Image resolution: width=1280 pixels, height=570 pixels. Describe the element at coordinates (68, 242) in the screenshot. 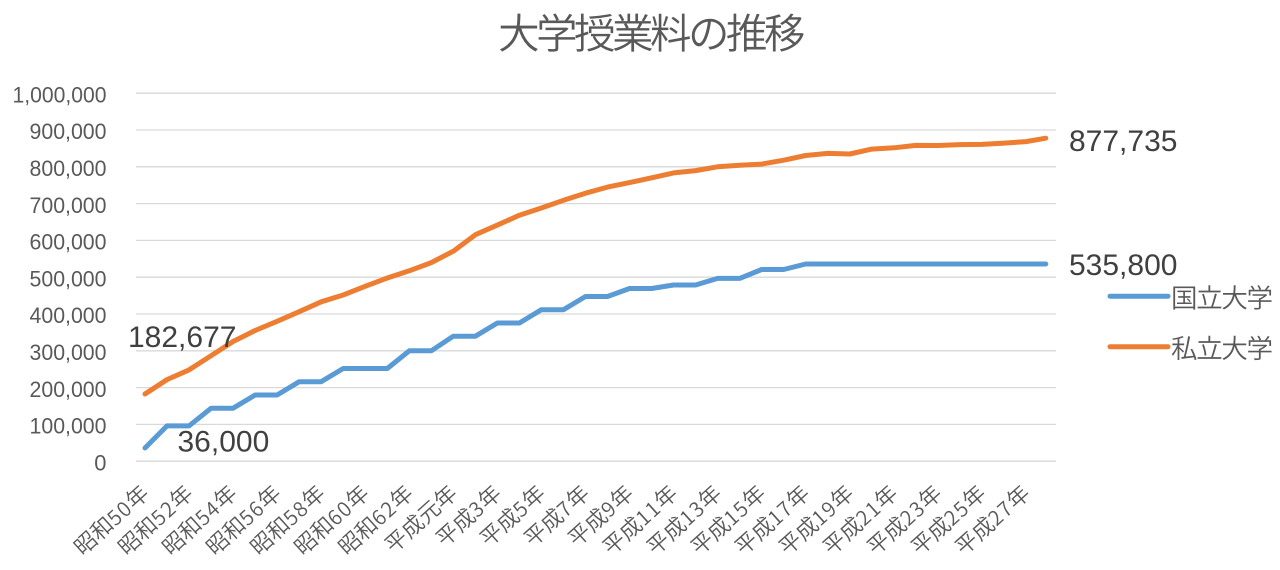

I see `svg-text: 600,000` at that location.